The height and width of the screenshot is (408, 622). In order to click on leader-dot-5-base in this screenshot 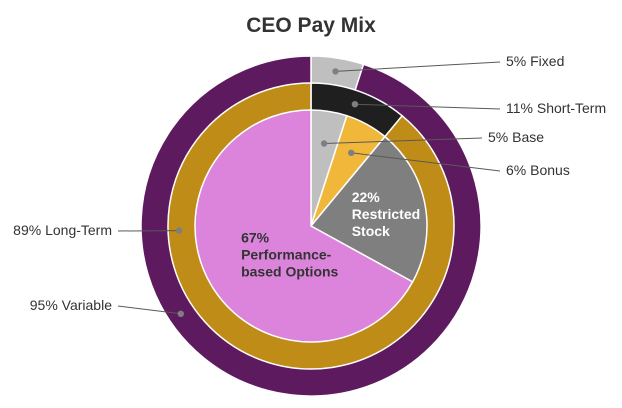, I will do `click(324, 143)`.